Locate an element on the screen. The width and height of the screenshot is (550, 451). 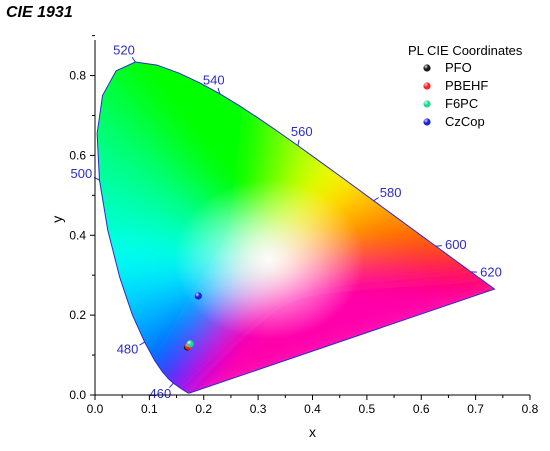
wavelength-label: 580 is located at coordinates (391, 192).